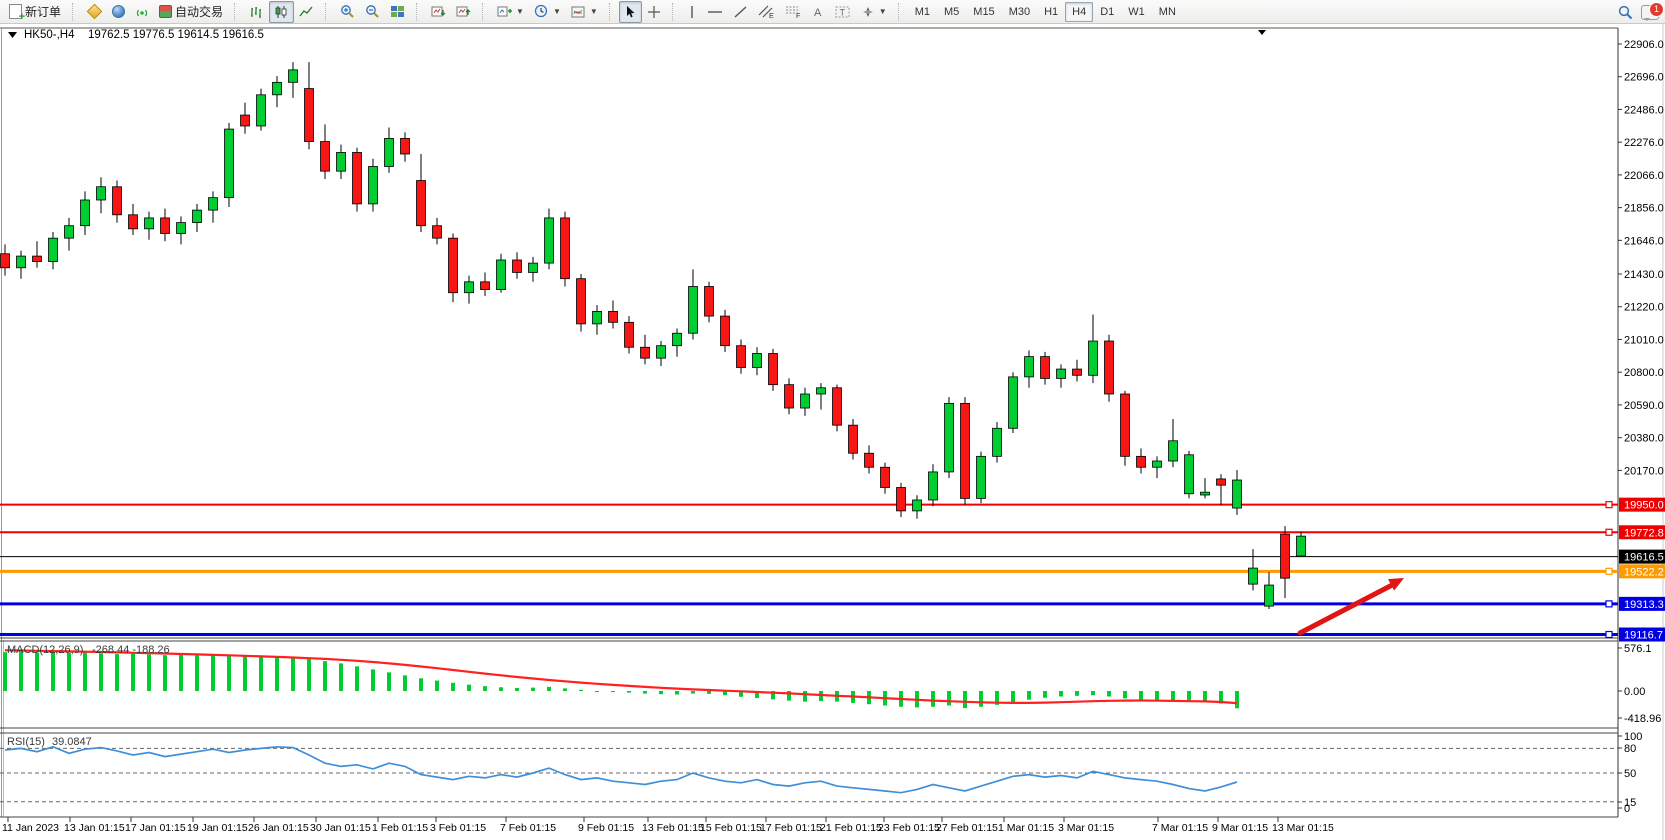 Image resolution: width=1665 pixels, height=840 pixels. I want to click on crosshair-button, so click(654, 12).